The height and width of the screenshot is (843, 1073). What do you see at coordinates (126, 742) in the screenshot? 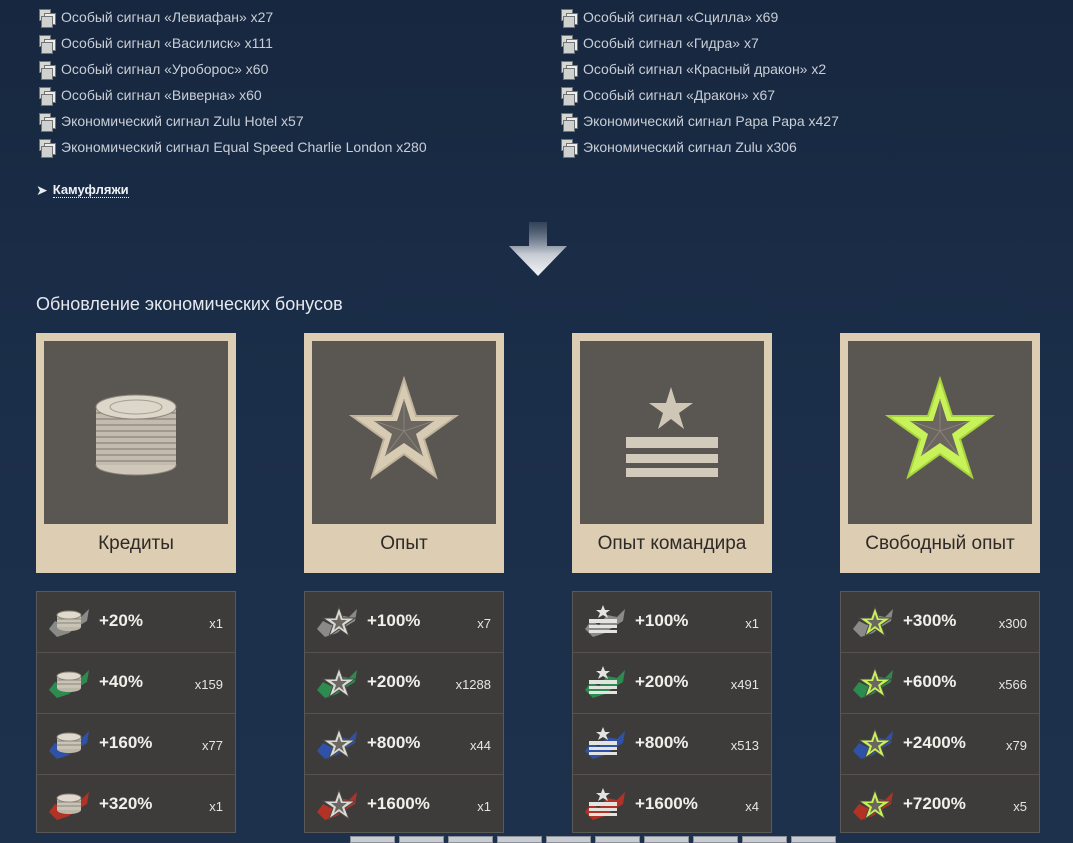
I see `bonus-percent: +160%` at bounding box center [126, 742].